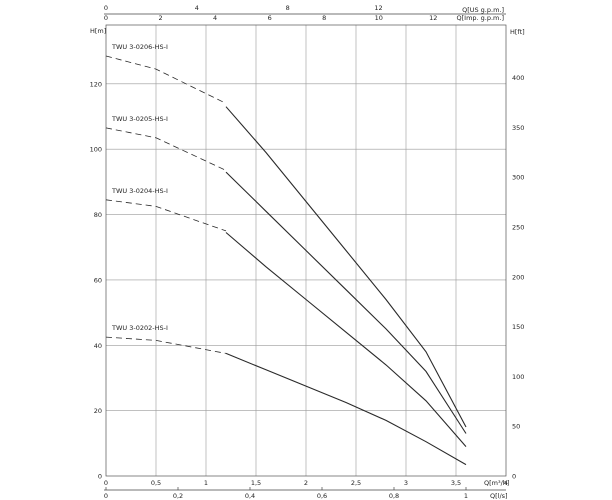  What do you see at coordinates (156, 483) in the screenshot?
I see `x-tick-label: 0,5` at bounding box center [156, 483].